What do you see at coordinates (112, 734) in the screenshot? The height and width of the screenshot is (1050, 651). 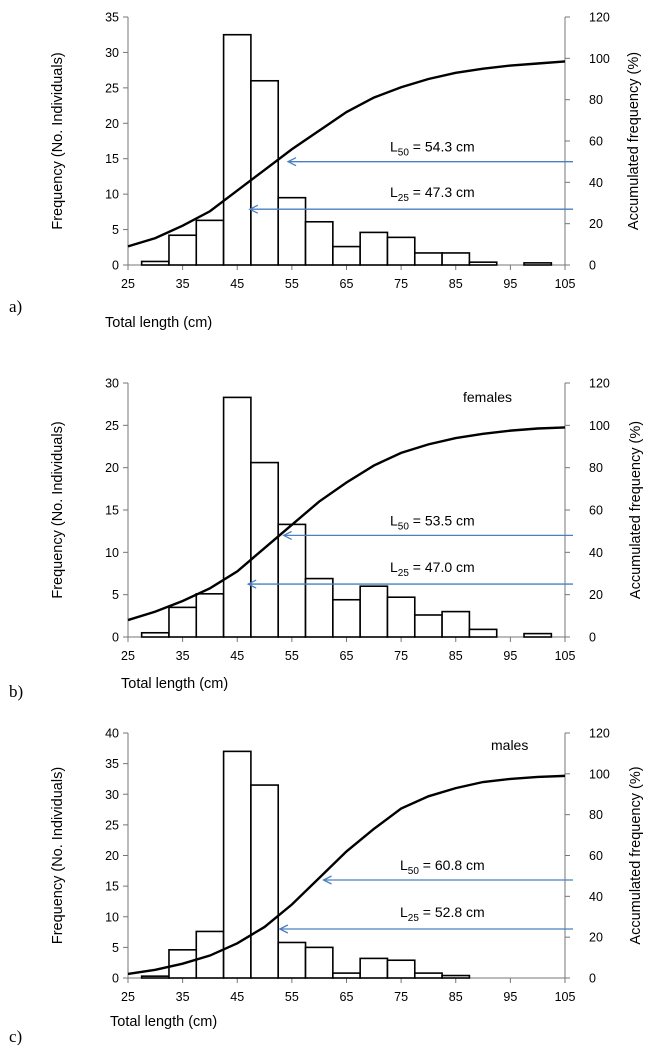 I see `y-tick-label: 40` at bounding box center [112, 734].